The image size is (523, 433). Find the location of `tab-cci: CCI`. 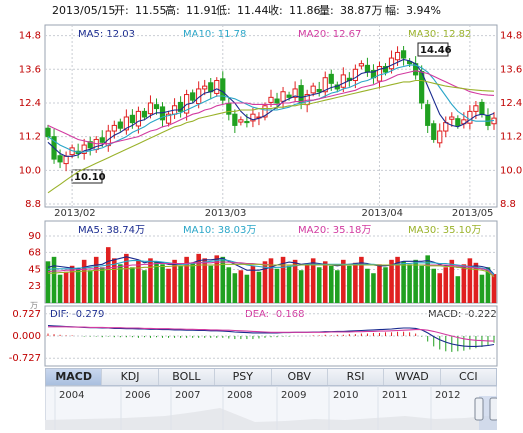

tab-cci: CCI is located at coordinates (468, 376).